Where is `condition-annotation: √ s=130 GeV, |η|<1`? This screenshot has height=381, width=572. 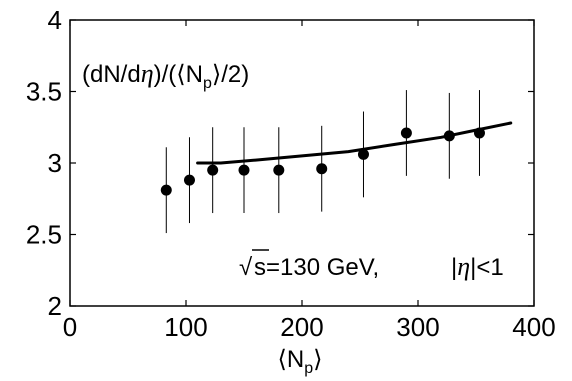 condition-annotation: √ s=130 GeV, |η|<1 is located at coordinates (371, 265).